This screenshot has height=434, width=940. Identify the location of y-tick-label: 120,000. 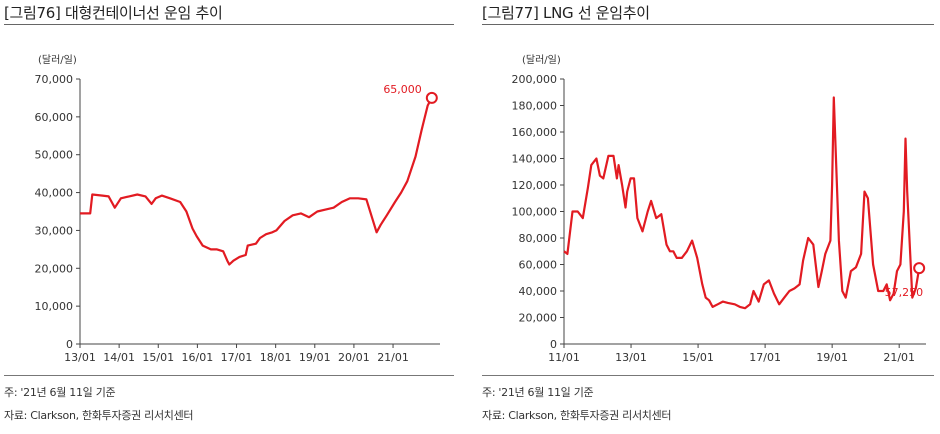
(535, 185).